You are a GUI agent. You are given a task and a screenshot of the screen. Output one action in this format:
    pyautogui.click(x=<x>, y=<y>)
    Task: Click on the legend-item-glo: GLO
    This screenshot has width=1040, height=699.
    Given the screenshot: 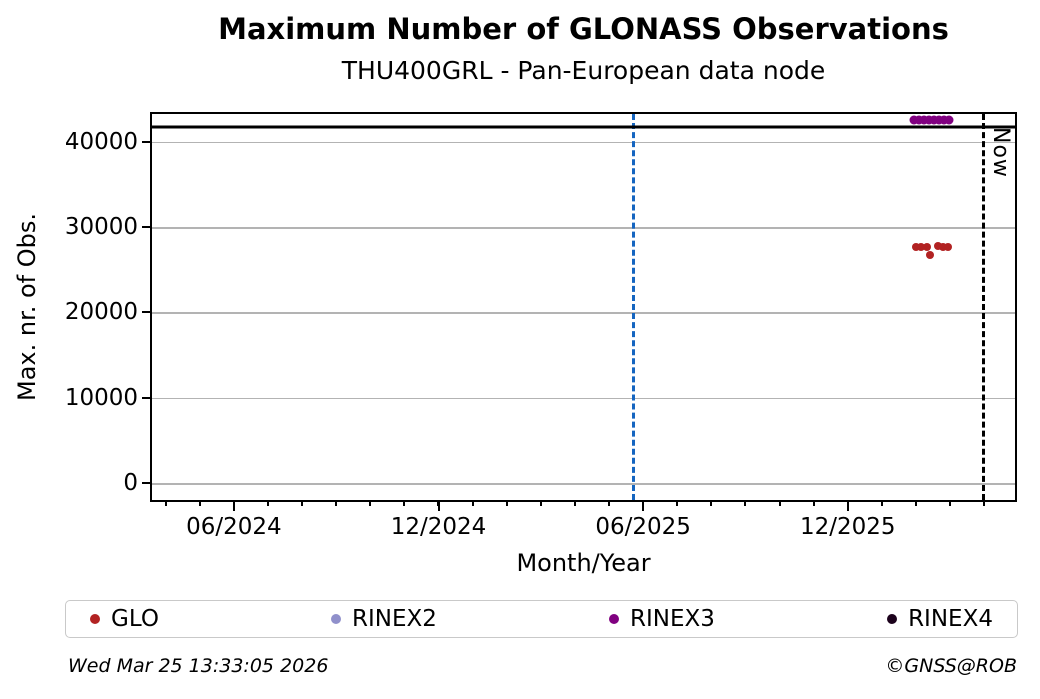 What is the action you would take?
    pyautogui.click(x=124, y=619)
    